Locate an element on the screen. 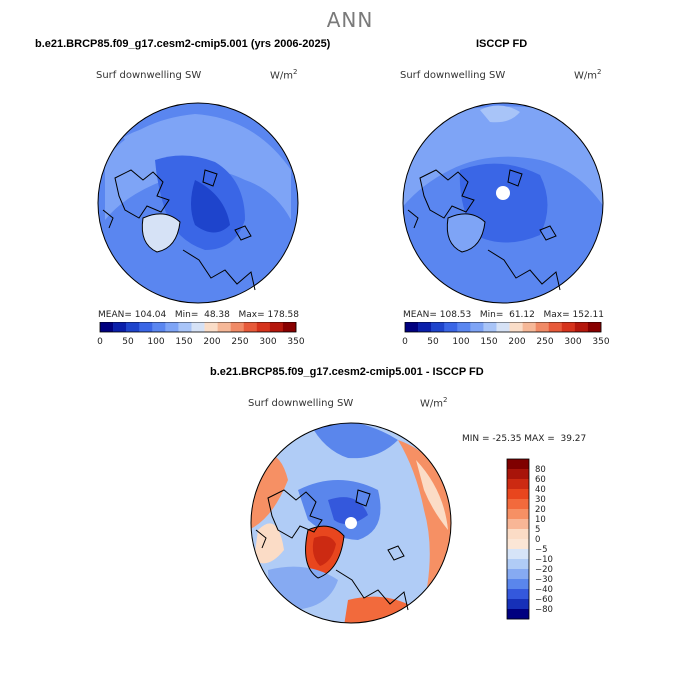 This screenshot has height=700, width=700. panel-1-colorbar-tick-label: 200 is located at coordinates (211, 342).